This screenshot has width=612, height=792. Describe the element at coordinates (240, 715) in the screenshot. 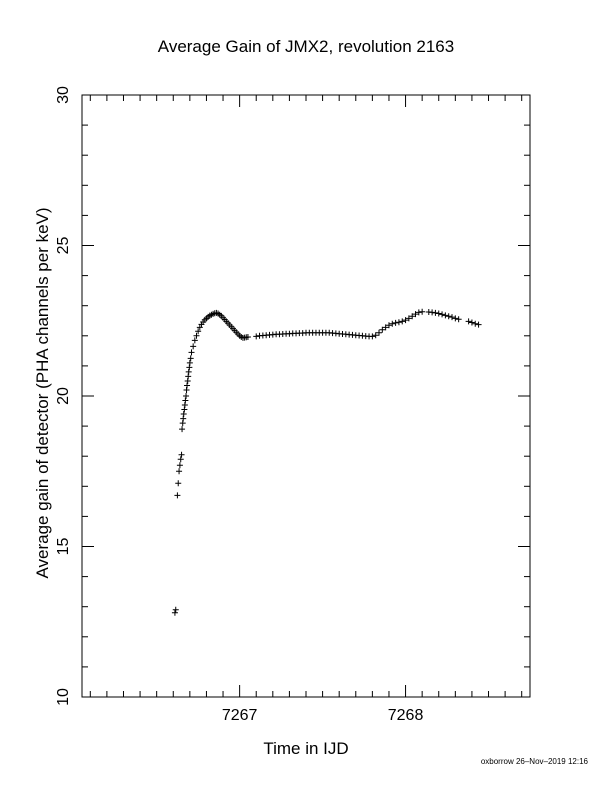

I see `x-tick-label: 7267` at that location.